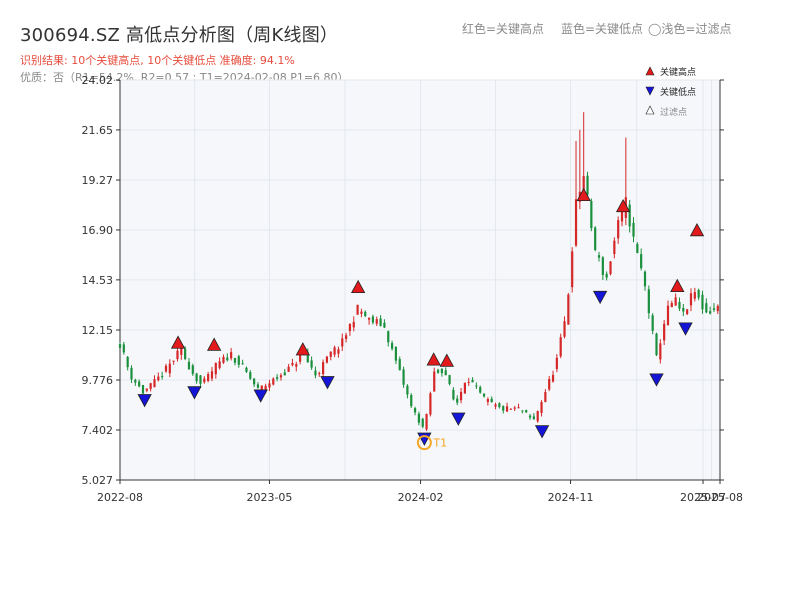  I want to click on legend-light-note: ◯浅色=过滤点, so click(690, 29).